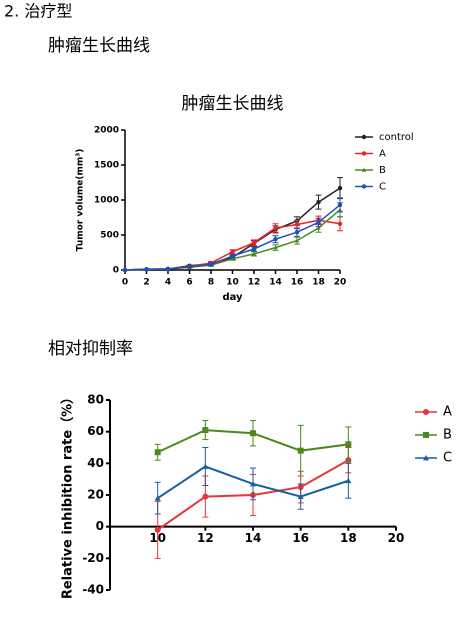 Image resolution: width=469 pixels, height=620 pixels. What do you see at coordinates (95, 431) in the screenshot?
I see `y-tick-label: 60` at bounding box center [95, 431].